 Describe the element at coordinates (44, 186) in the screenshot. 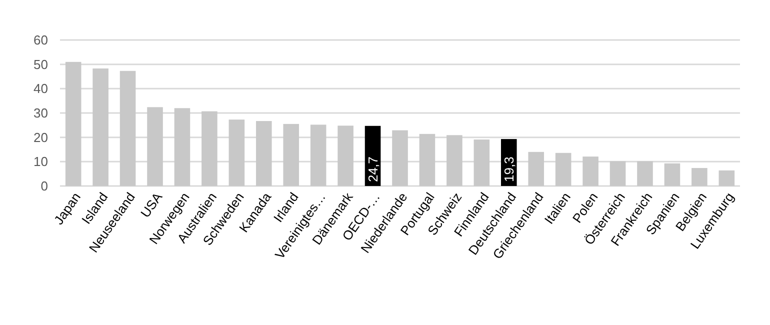

I see `y-tick-label: 0` at that location.